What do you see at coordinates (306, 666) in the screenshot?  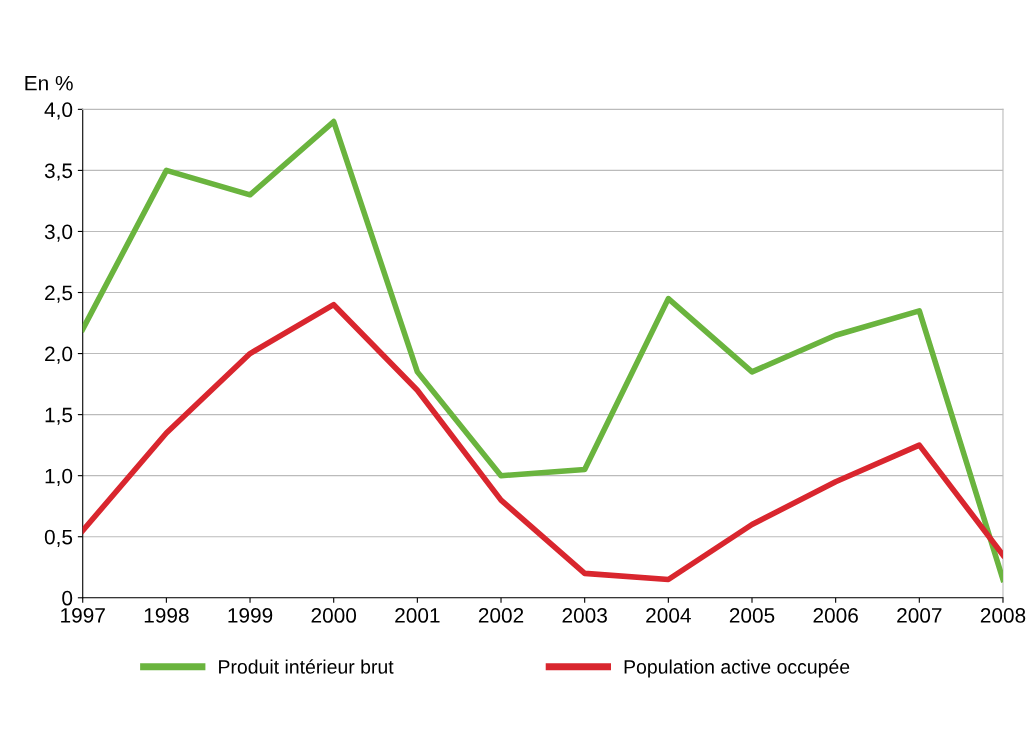 I see `legend-label: Produit intérieur brut` at bounding box center [306, 666].